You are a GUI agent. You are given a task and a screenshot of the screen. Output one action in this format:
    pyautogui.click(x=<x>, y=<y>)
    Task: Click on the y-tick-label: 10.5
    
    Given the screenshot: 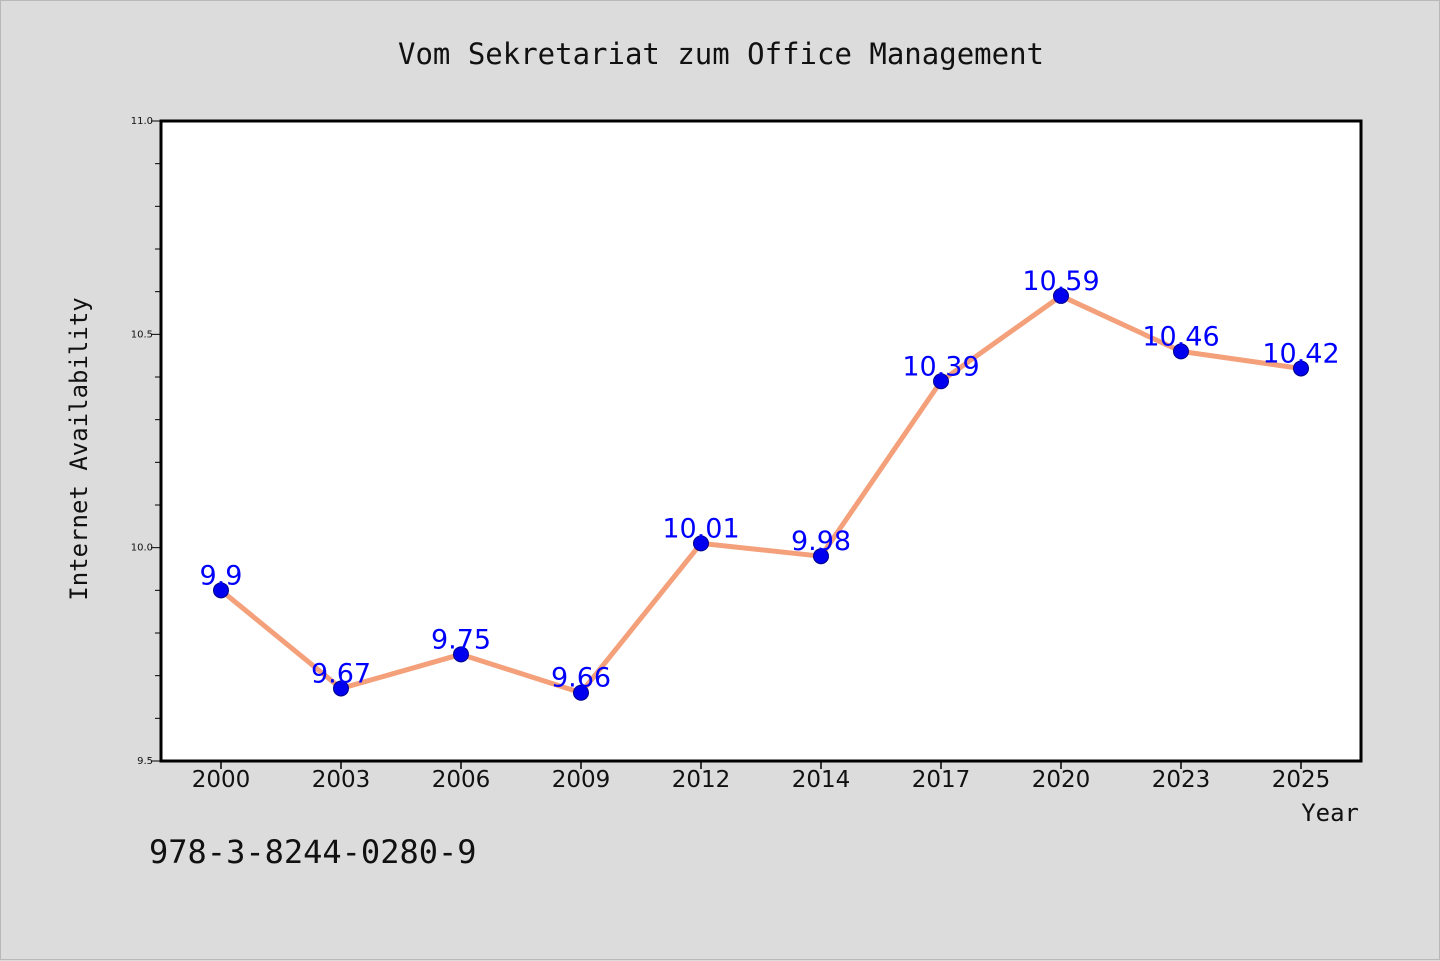 What is the action you would take?
    pyautogui.click(x=142, y=334)
    